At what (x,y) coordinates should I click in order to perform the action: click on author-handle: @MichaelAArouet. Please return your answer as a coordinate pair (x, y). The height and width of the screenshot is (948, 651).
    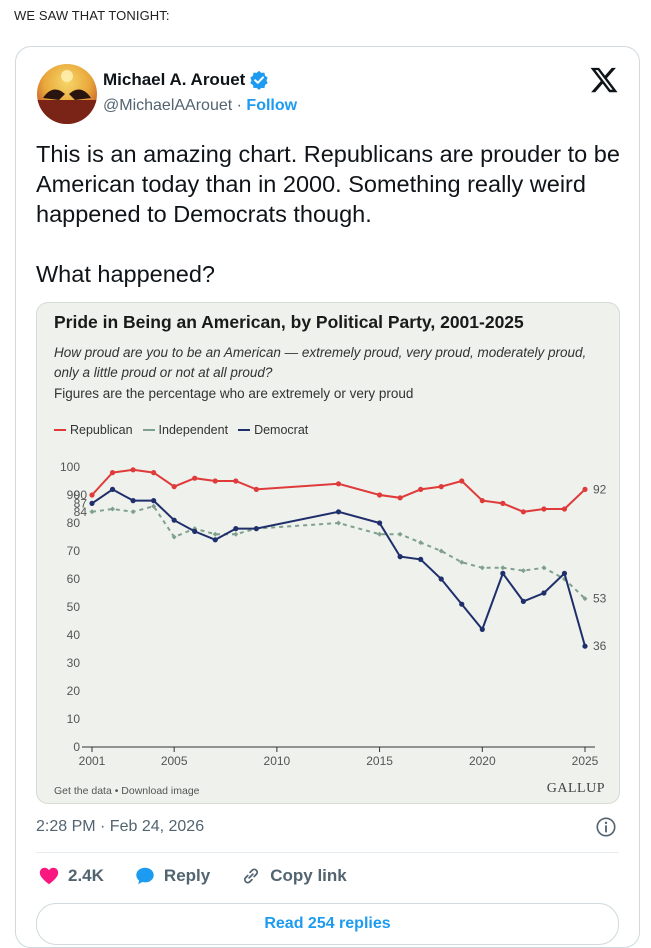
    Looking at the image, I should click on (168, 105).